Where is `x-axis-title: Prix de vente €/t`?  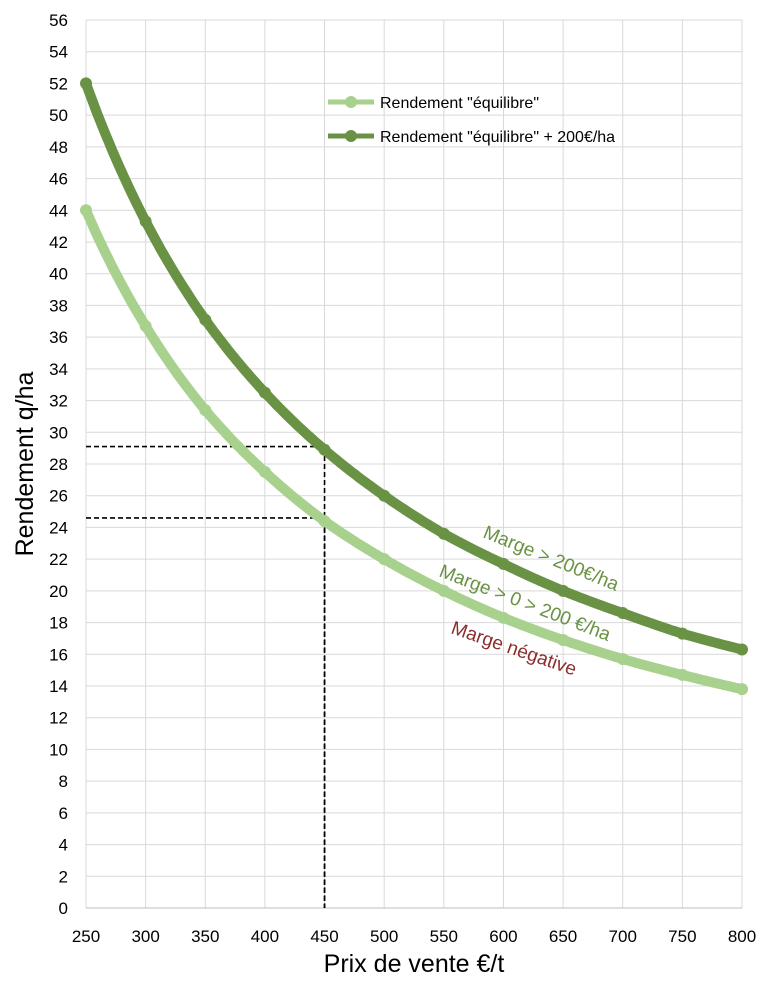 x-axis-title: Prix de vente €/t is located at coordinates (414, 964).